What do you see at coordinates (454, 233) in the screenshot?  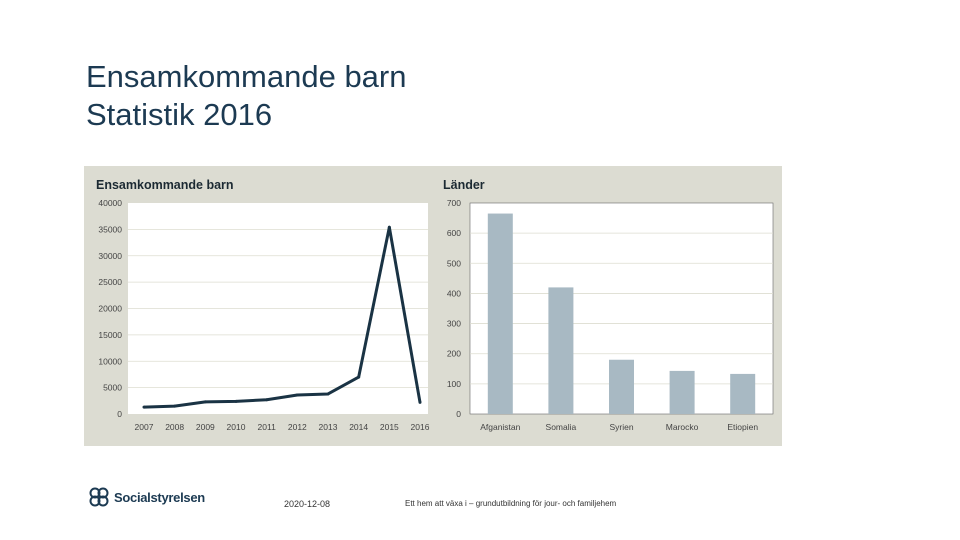 I see `bar-chart-y-tick: 600` at bounding box center [454, 233].